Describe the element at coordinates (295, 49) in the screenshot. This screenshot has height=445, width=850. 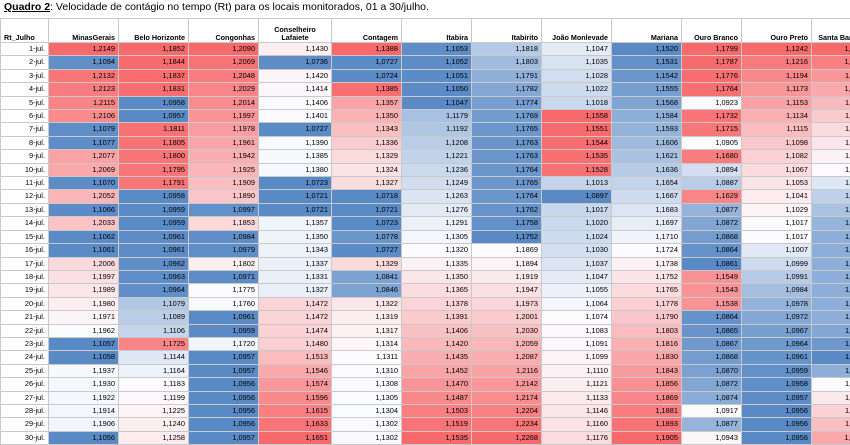
I see `rt-value-cell: 1,1430` at that location.